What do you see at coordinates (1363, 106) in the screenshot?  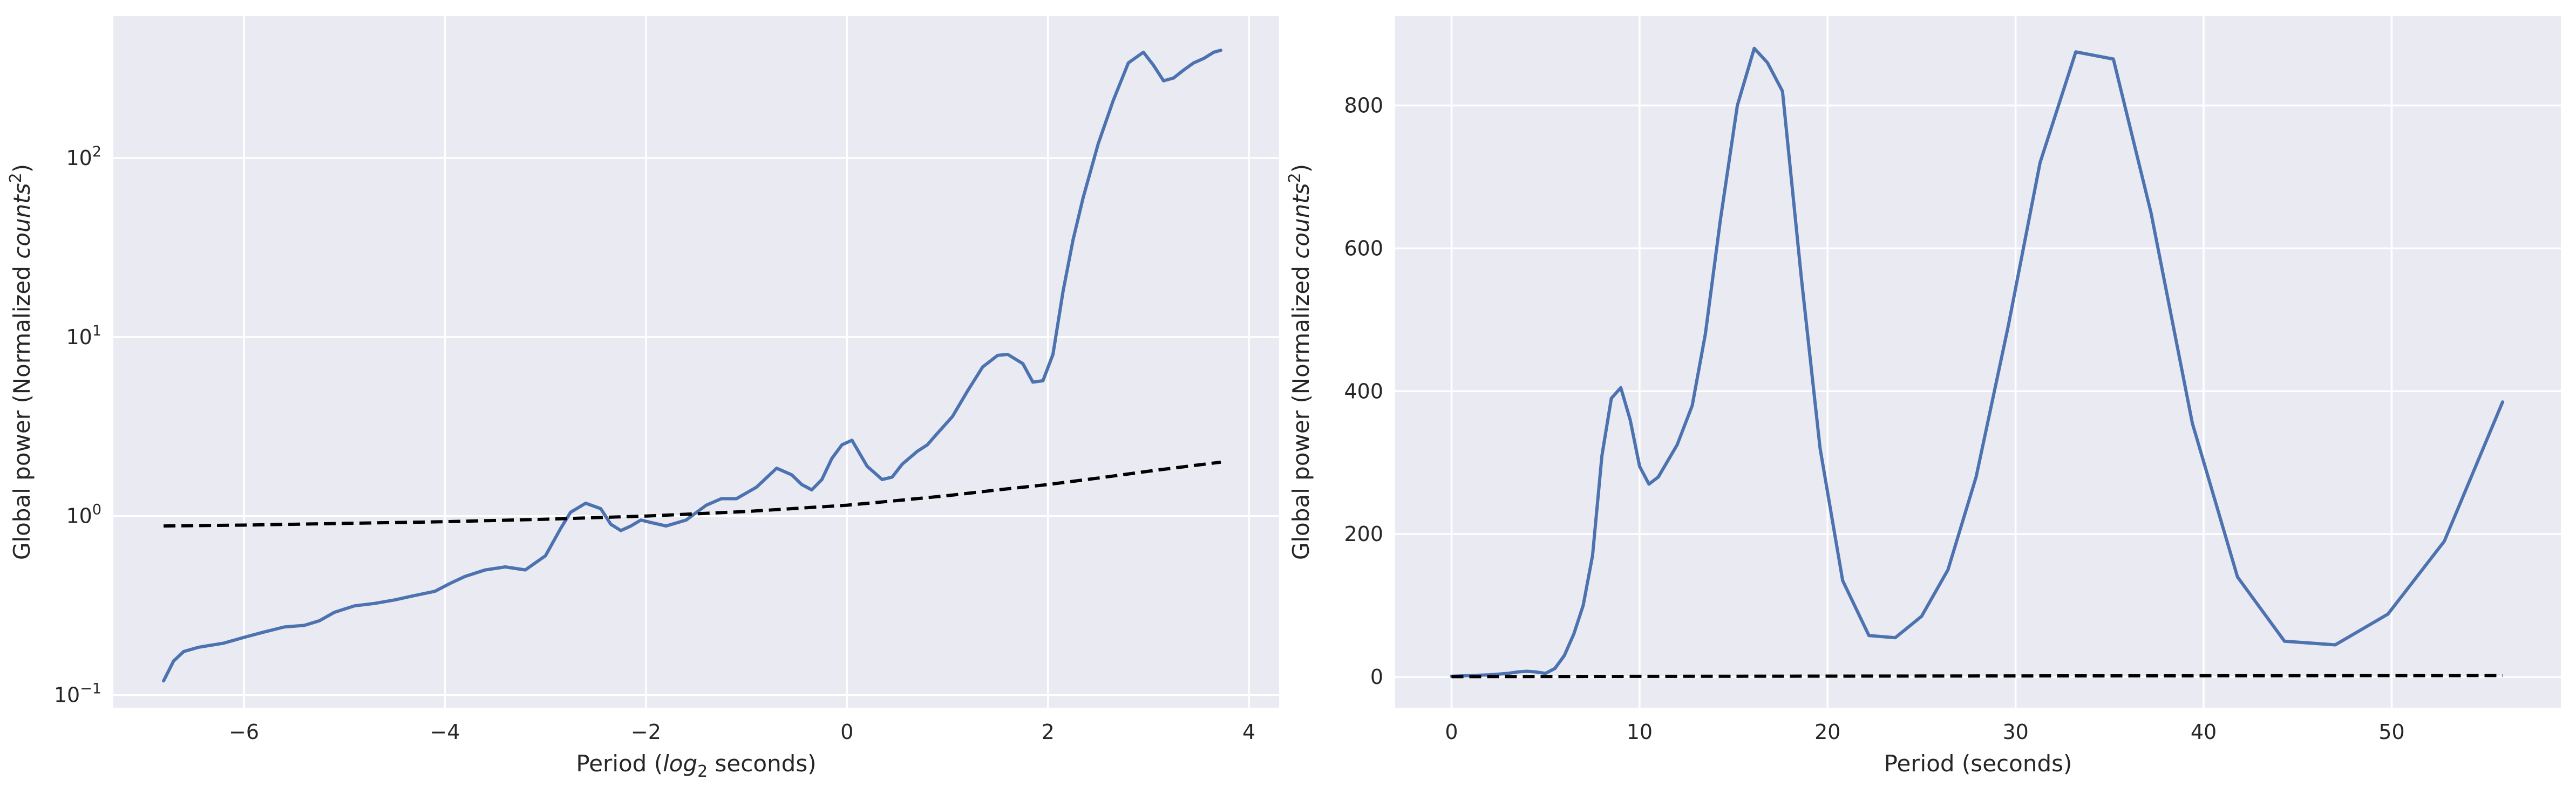 I see `y-tick-label: 800` at bounding box center [1363, 106].